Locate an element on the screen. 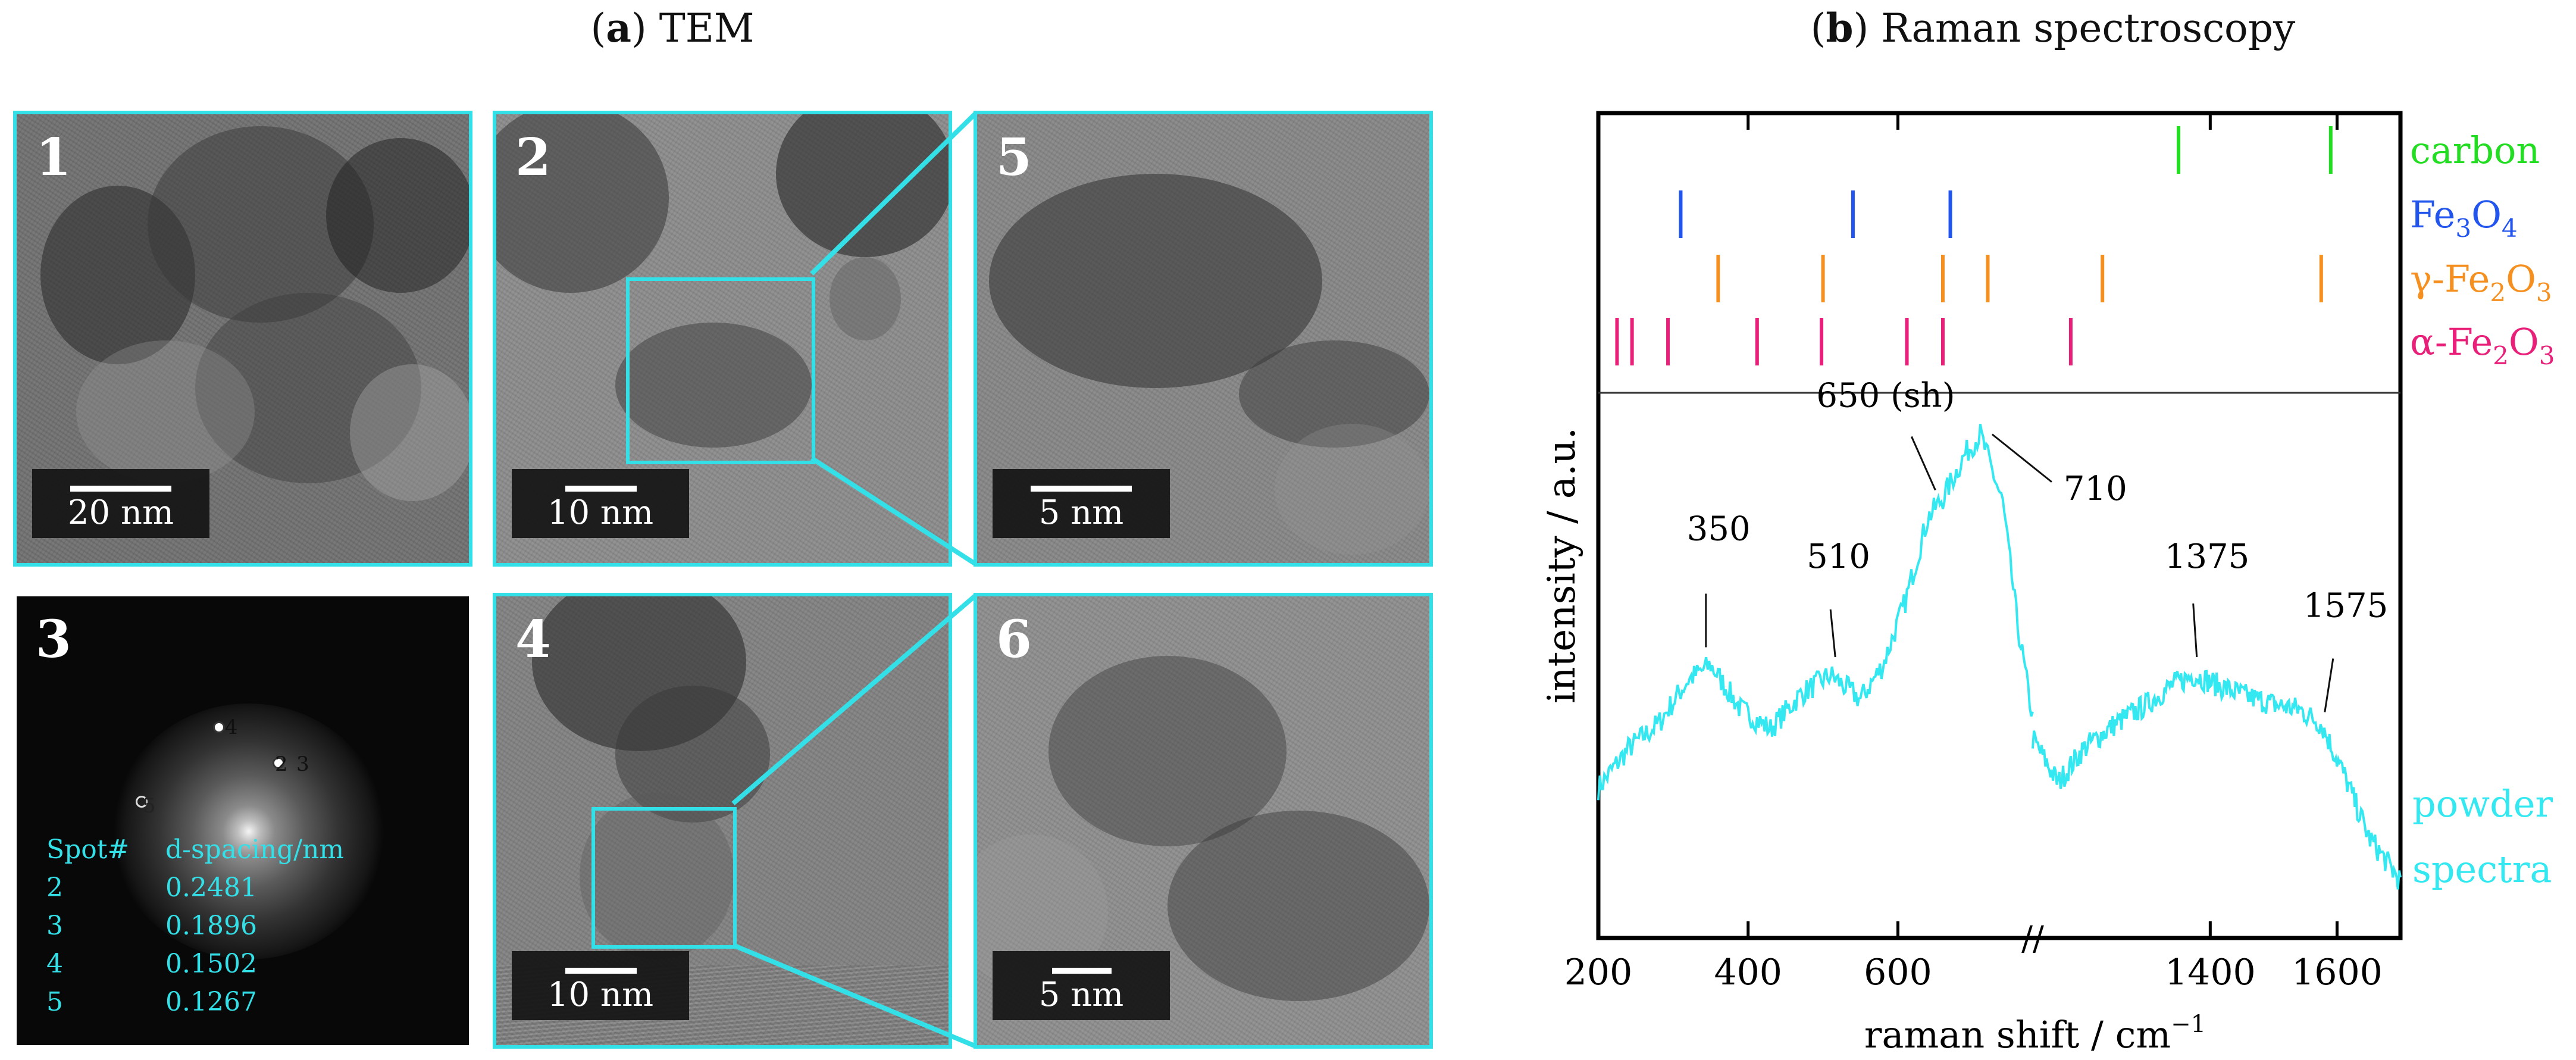 The height and width of the screenshot is (1060, 2576). fft-row-d: 0.1267 is located at coordinates (211, 1002).